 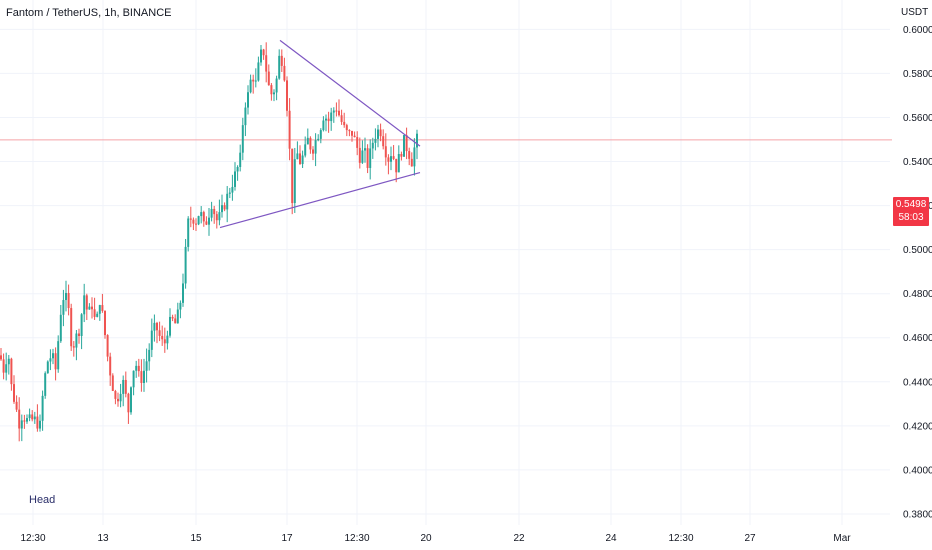 What do you see at coordinates (196, 538) in the screenshot?
I see `x-tick-label: 15` at bounding box center [196, 538].